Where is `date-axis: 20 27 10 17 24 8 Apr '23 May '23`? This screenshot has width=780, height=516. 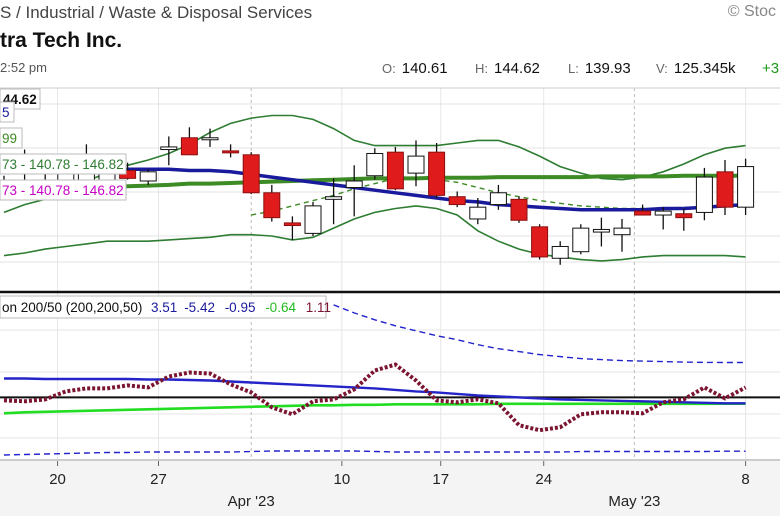 date-axis: 20 27 10 17 24 8 Apr '23 May '23 is located at coordinates (390, 488).